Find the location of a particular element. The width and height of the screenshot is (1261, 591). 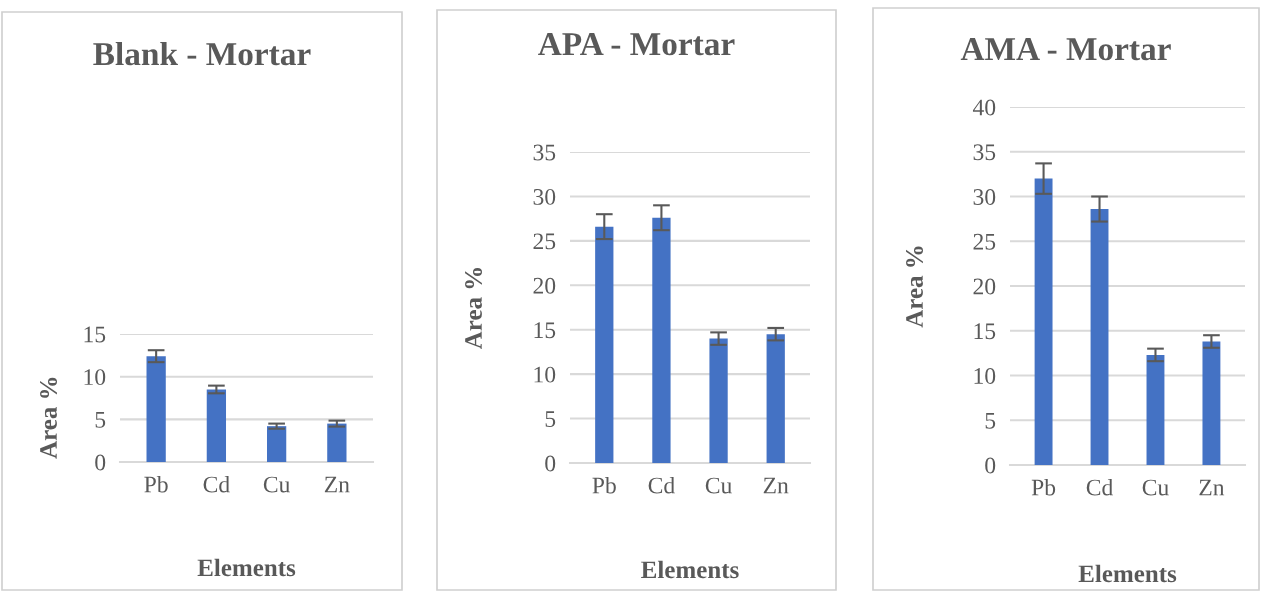

y-tick-label: 40 is located at coordinates (984, 107).